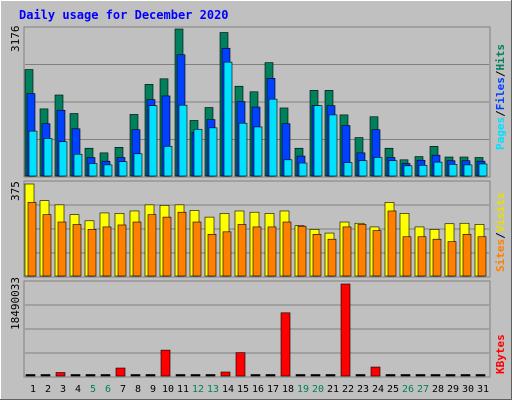  Describe the element at coordinates (303, 389) in the screenshot. I see `day-label: 19` at that location.